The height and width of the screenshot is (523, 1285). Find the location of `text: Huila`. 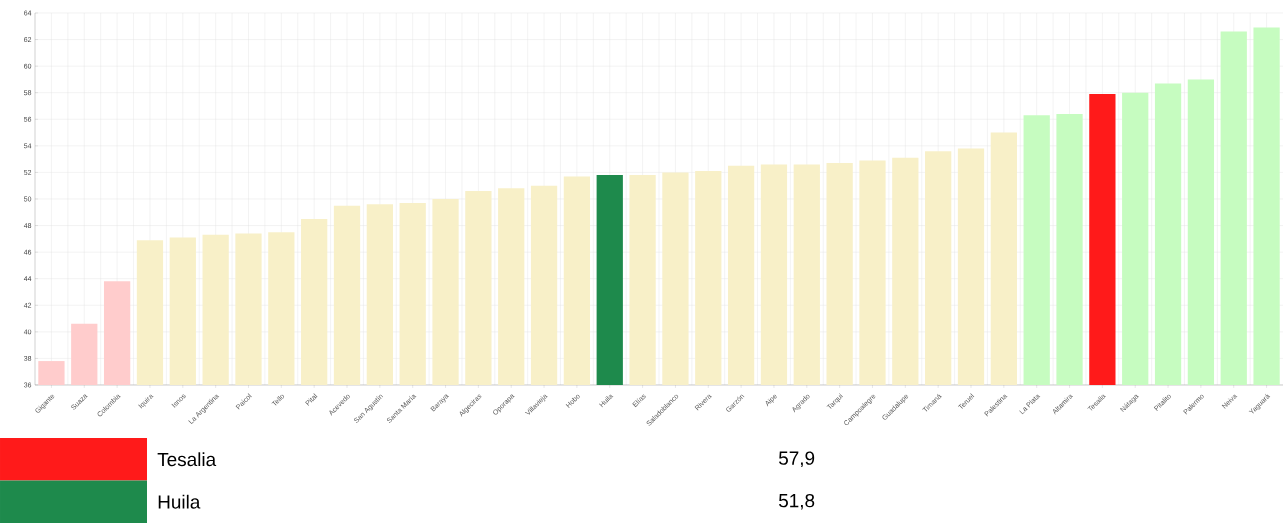

text: Huila is located at coordinates (179, 501).